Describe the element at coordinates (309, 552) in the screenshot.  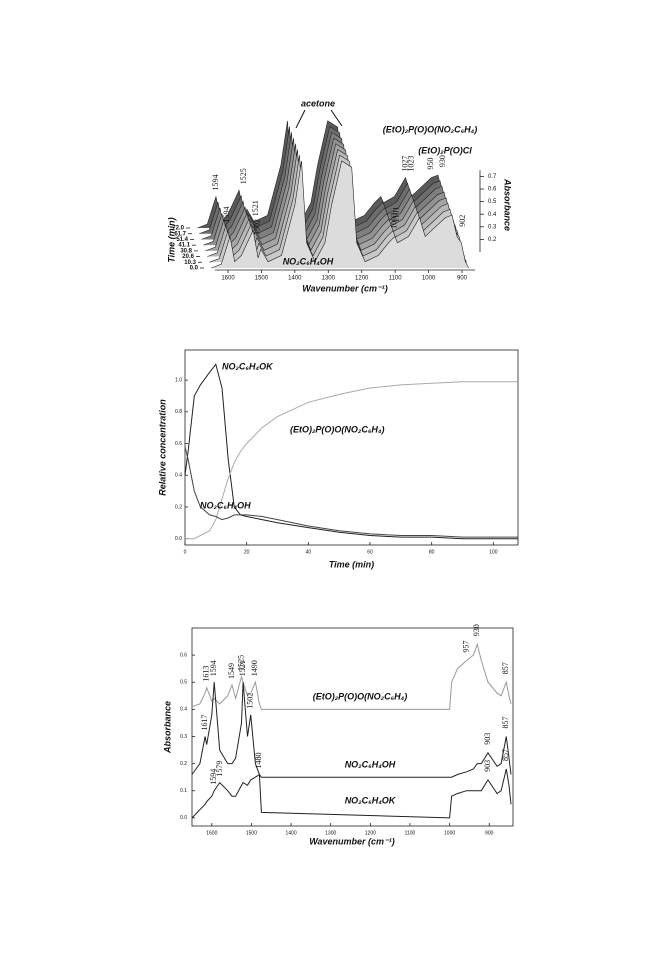
I see `x-tick-label: 40` at that location.